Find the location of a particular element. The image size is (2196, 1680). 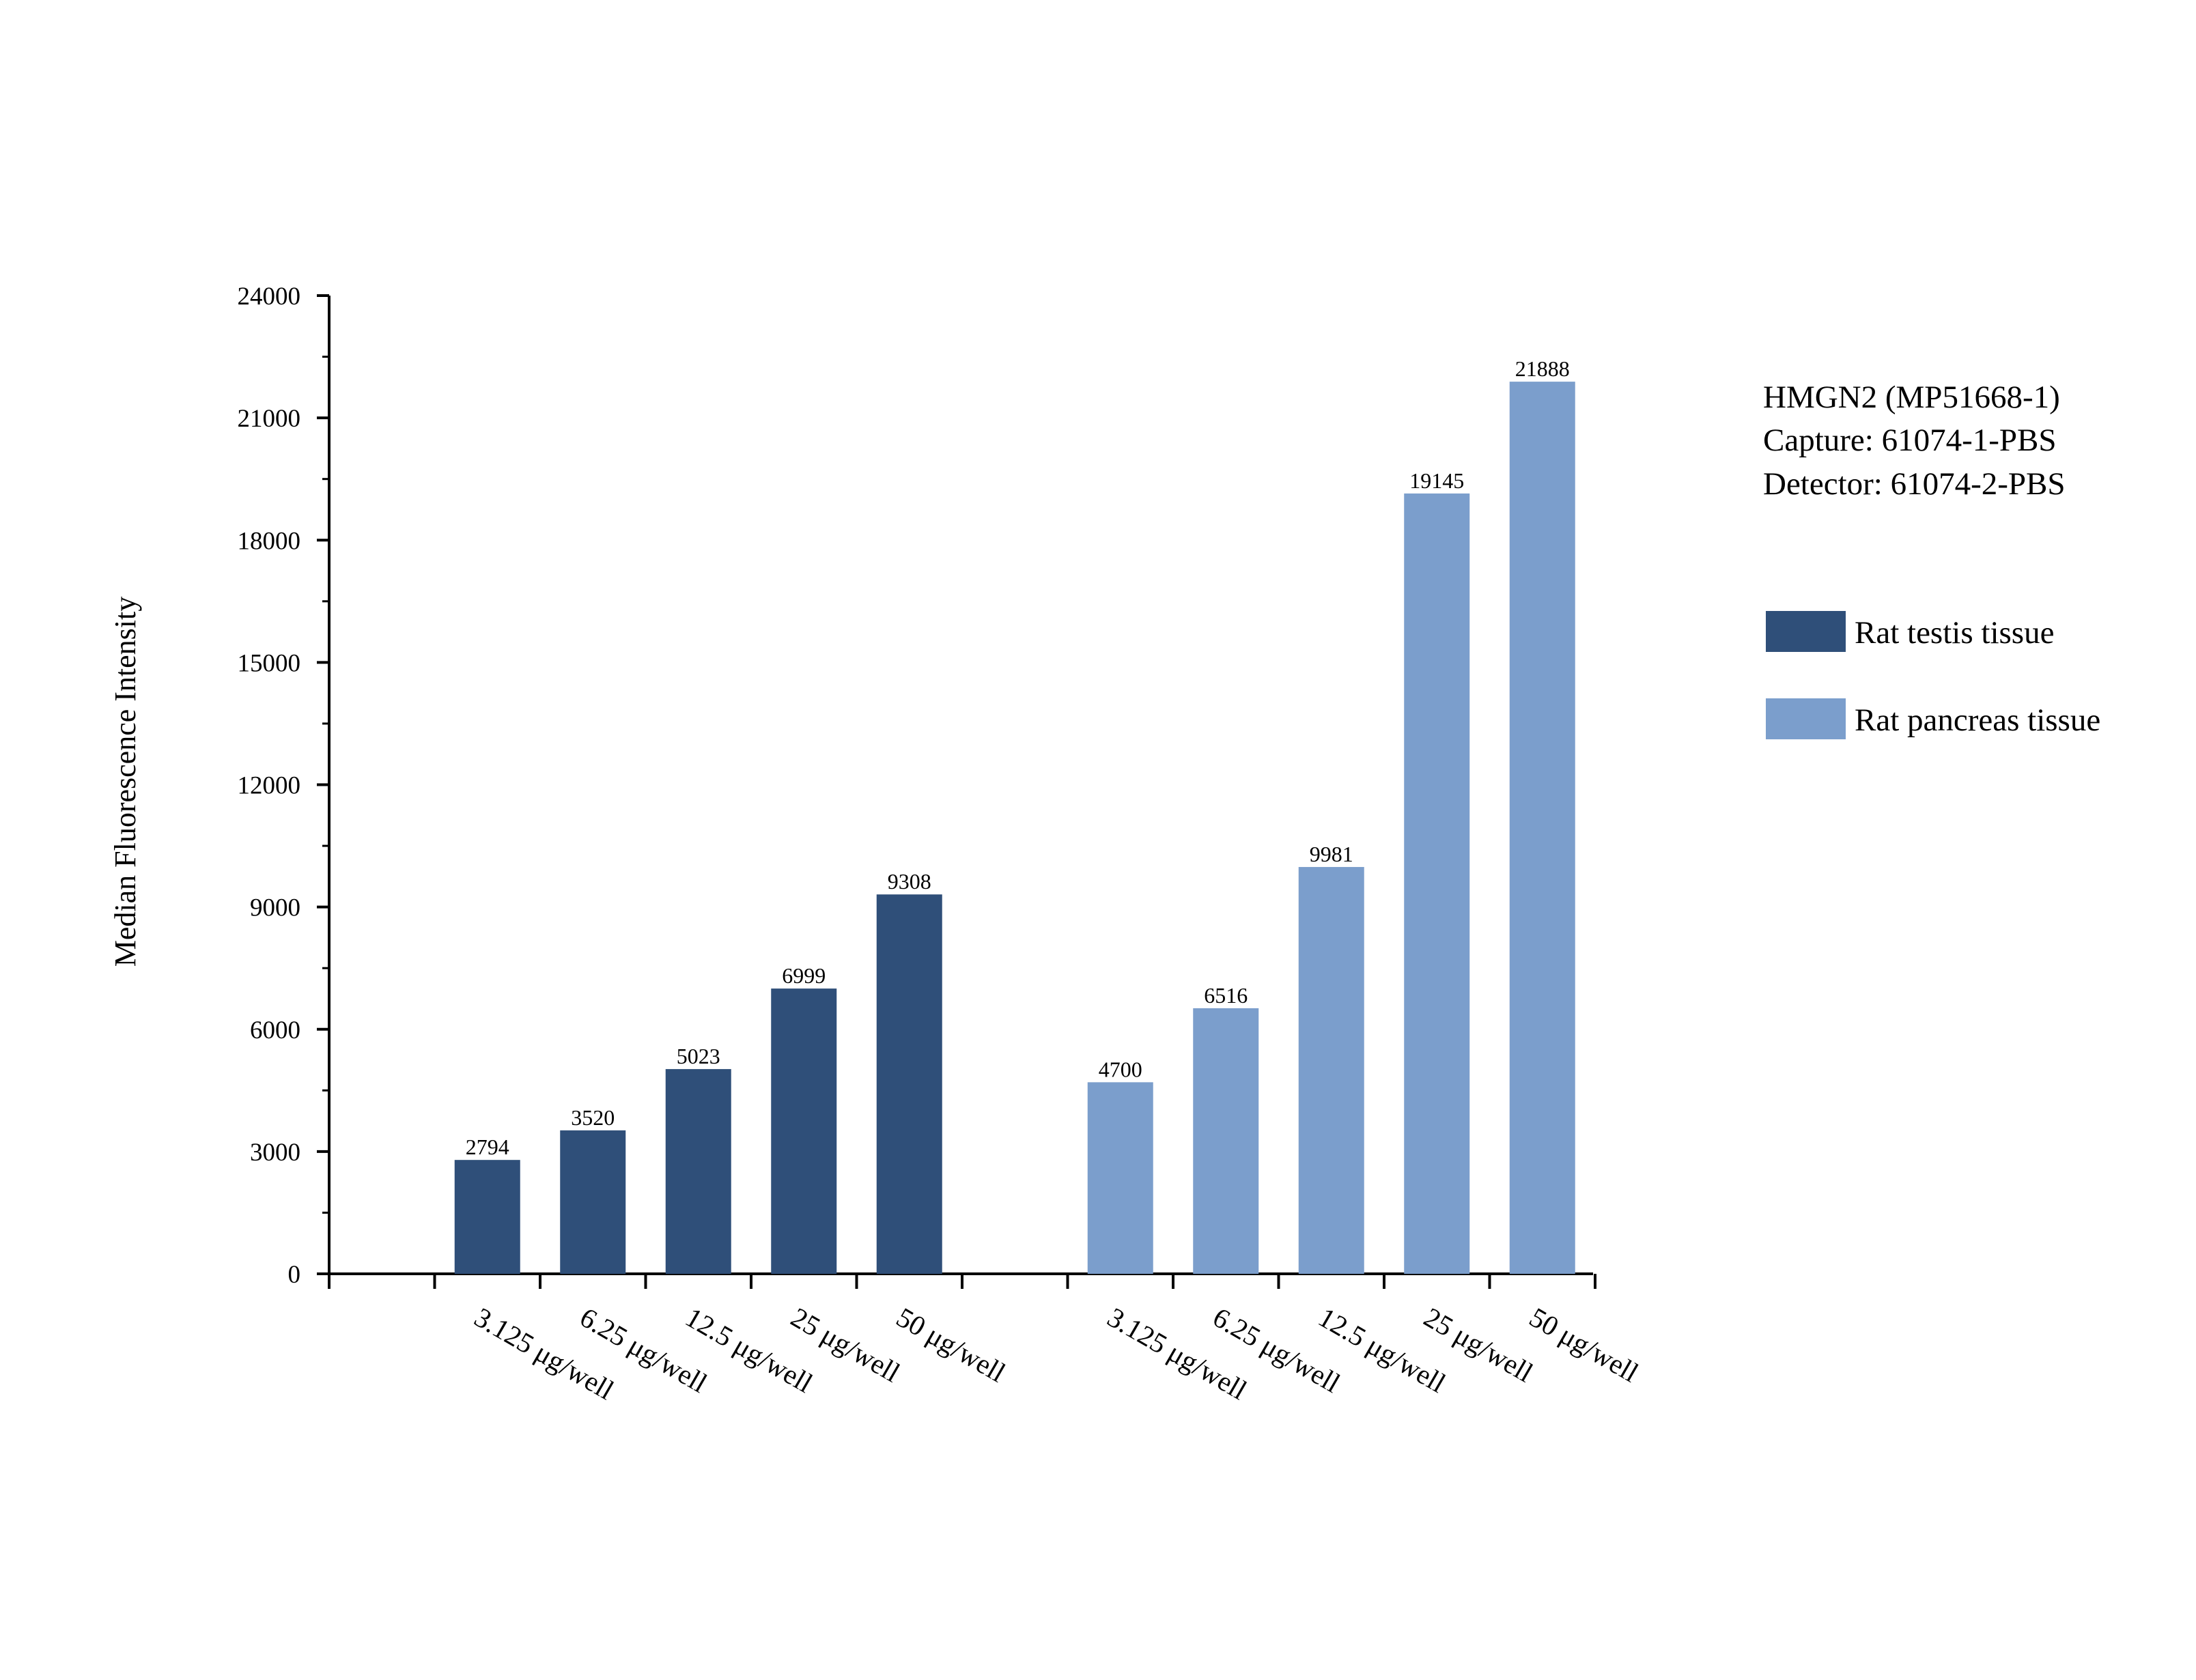

legend: Rat testis tissue Rat pancreas tissue is located at coordinates (1933, 675).